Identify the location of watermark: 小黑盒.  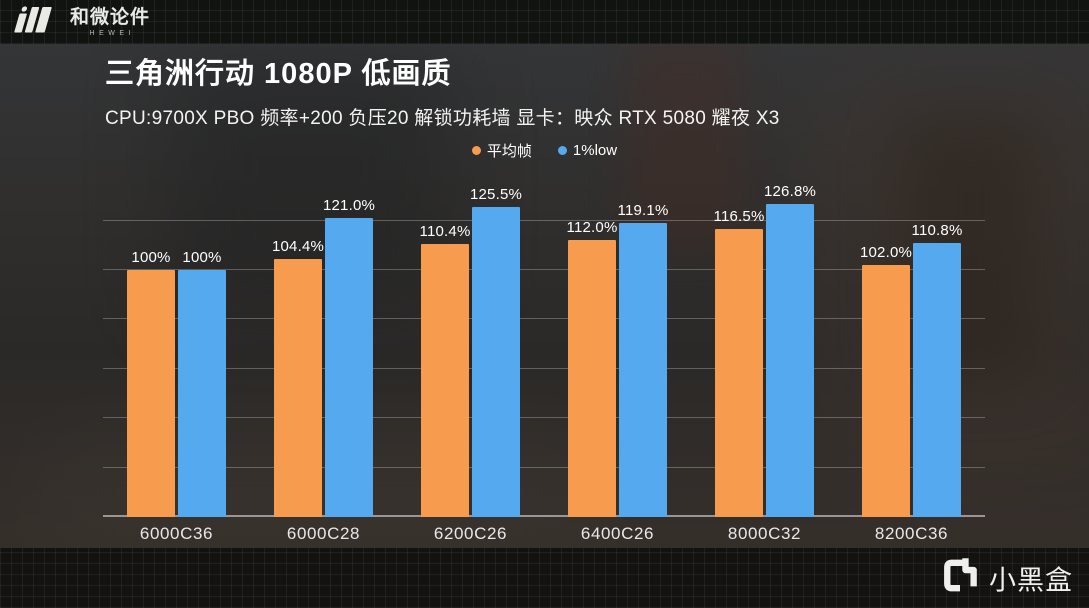
(1006, 578).